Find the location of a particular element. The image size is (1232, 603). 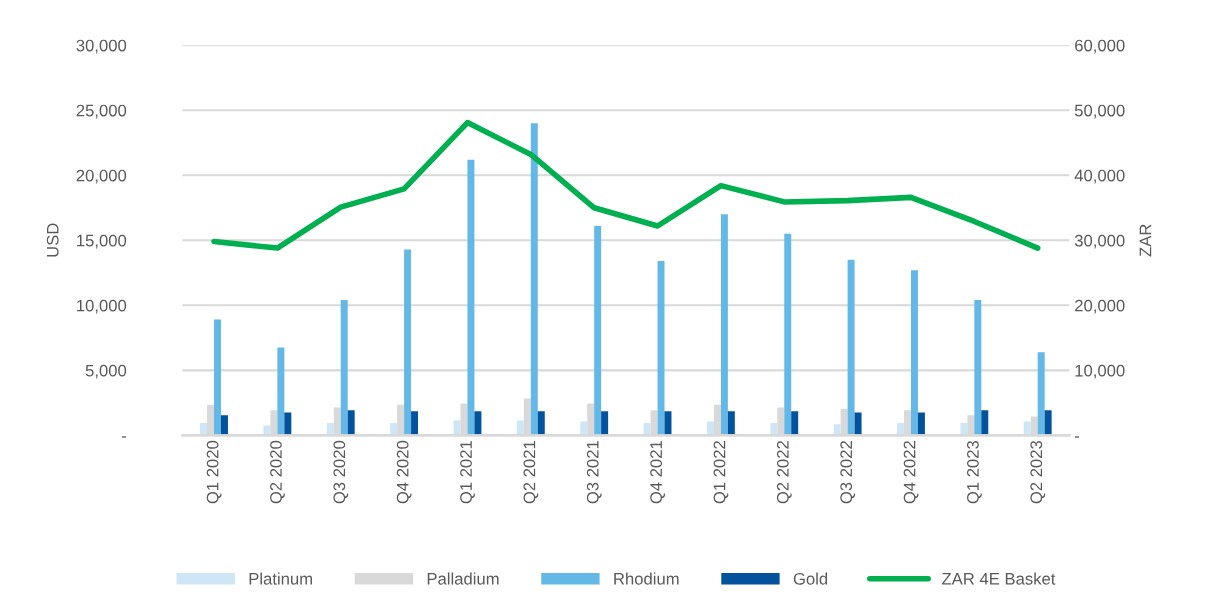

y2-axis-title: ZAR is located at coordinates (1145, 240).